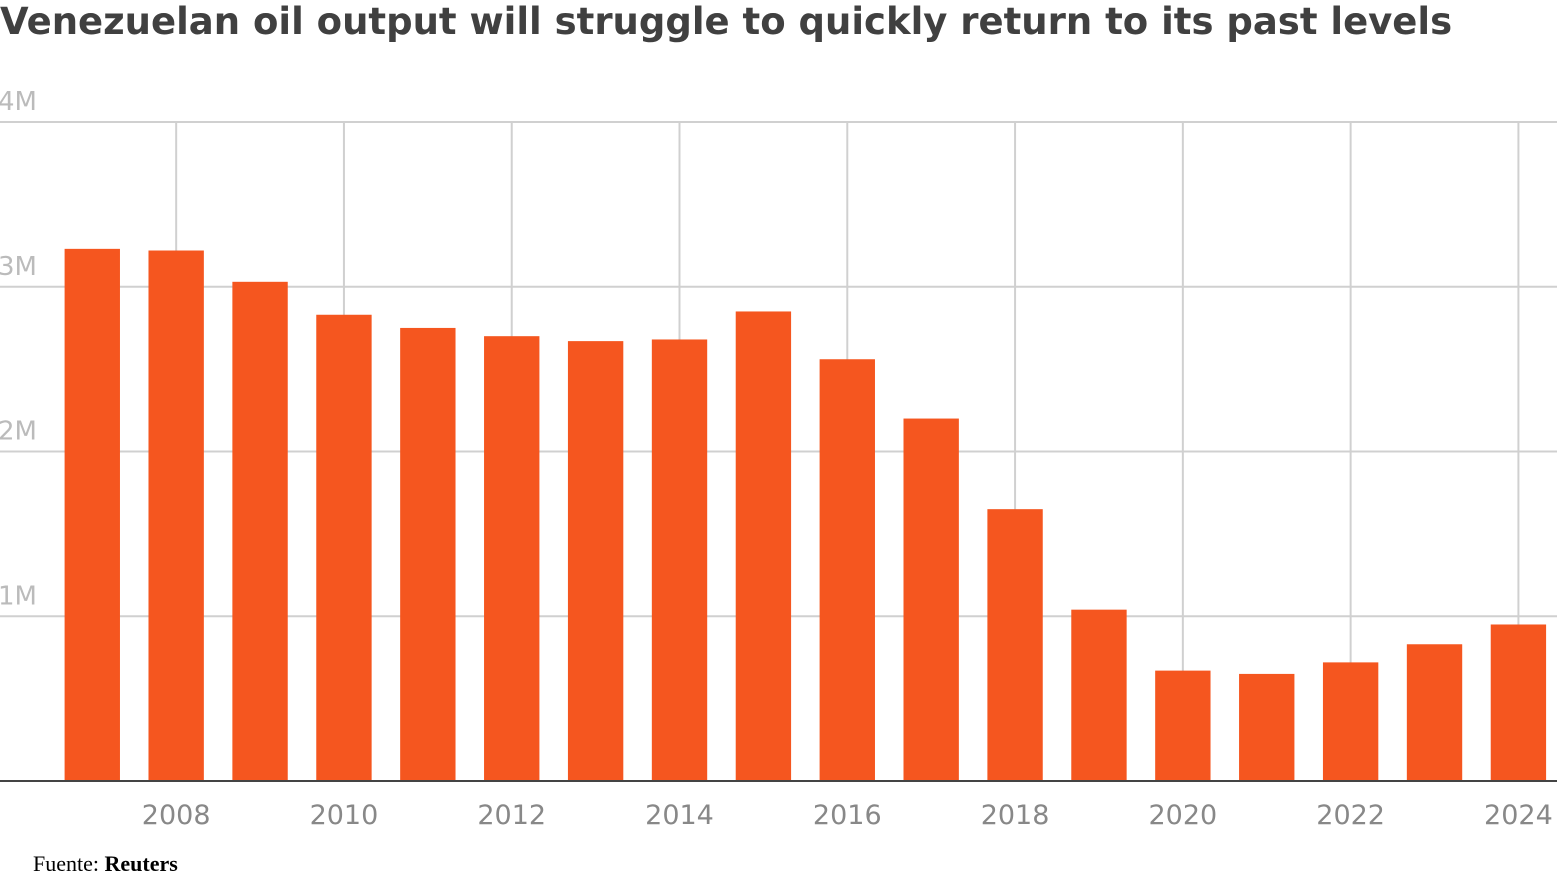 The image size is (1557, 893). Describe the element at coordinates (142, 863) in the screenshot. I see `source-name: Reuters` at that location.